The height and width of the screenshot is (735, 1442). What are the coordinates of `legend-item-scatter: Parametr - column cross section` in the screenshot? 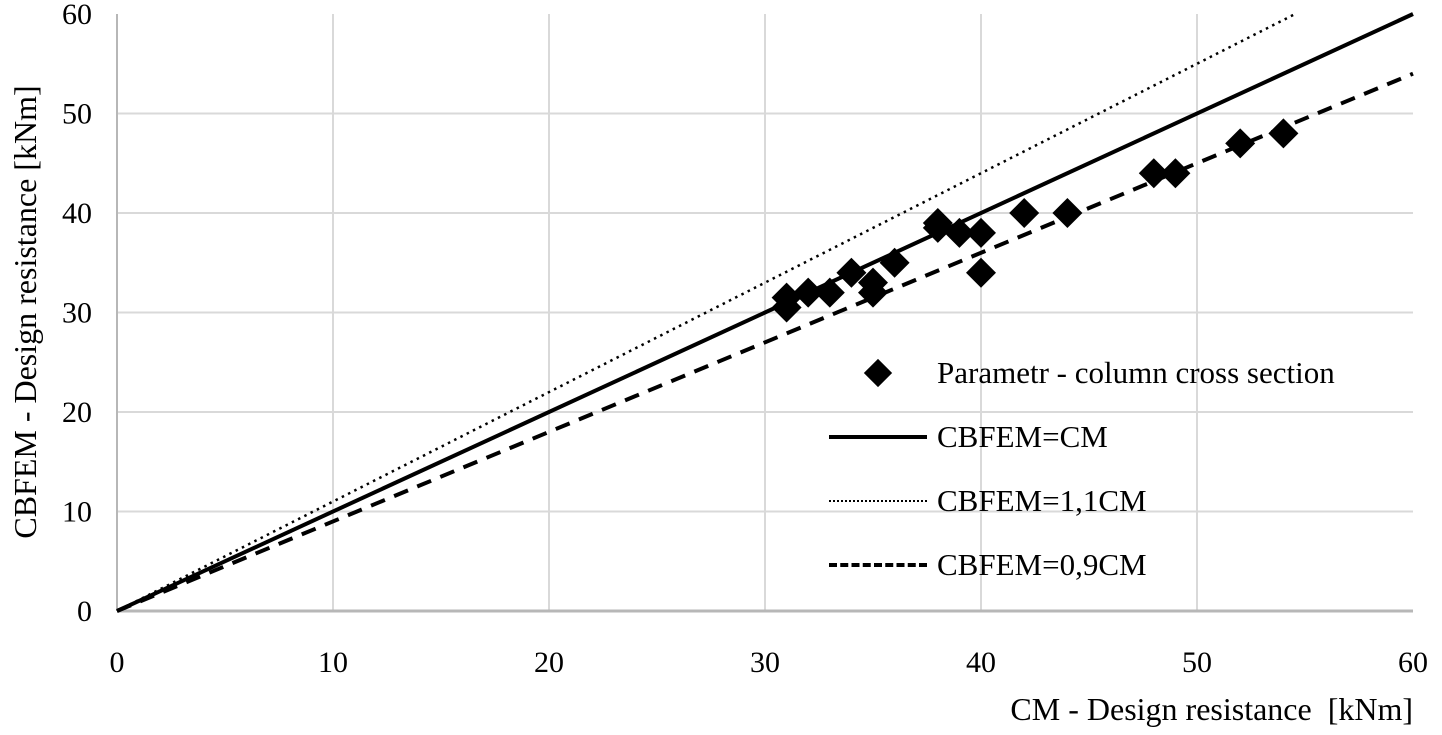 It's located at (1080, 373).